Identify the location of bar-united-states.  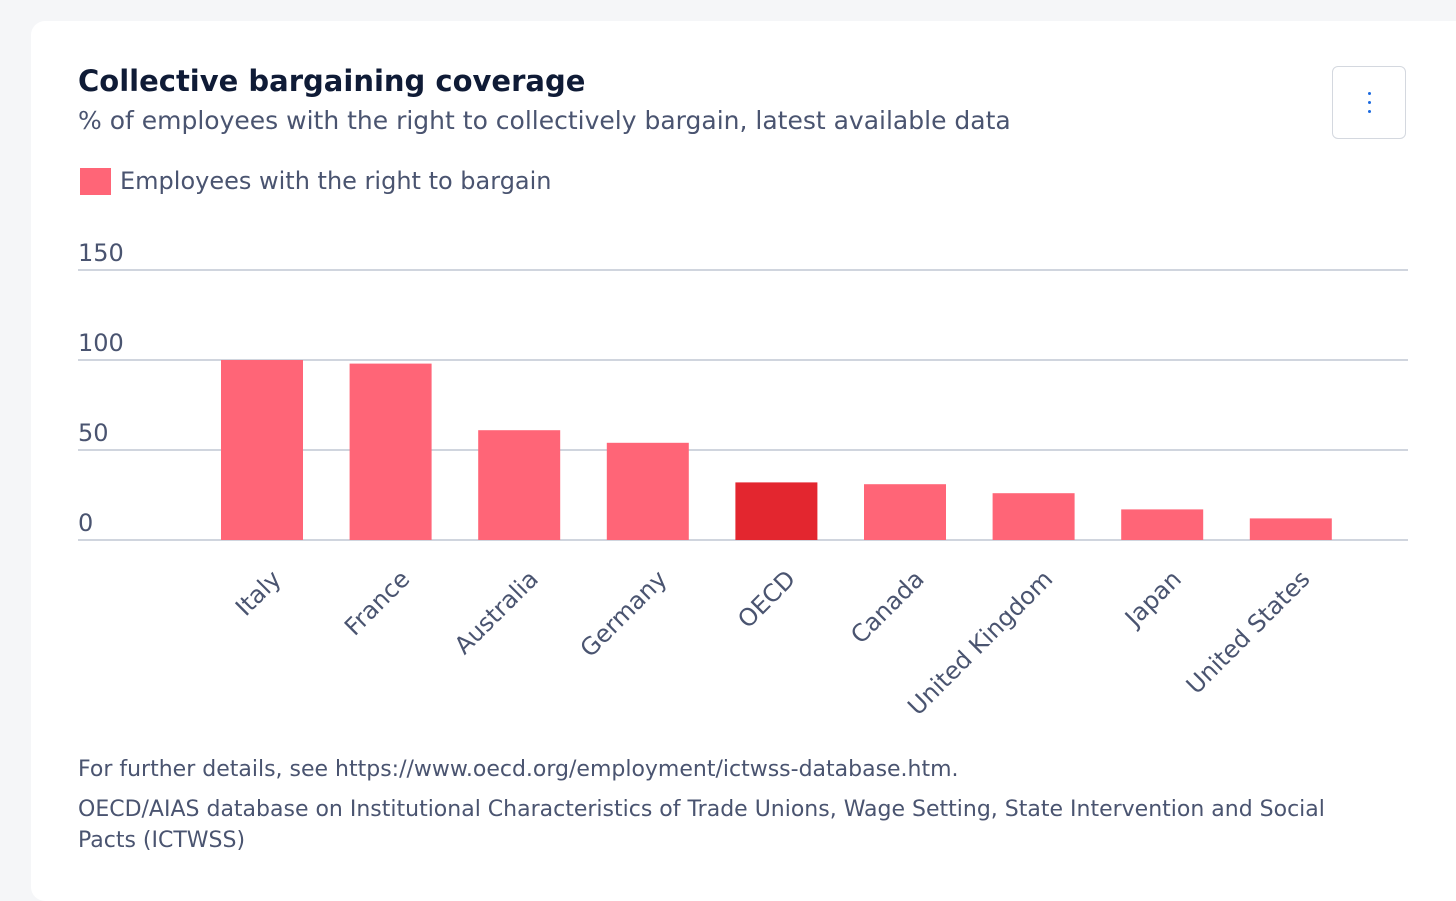
(1290, 529).